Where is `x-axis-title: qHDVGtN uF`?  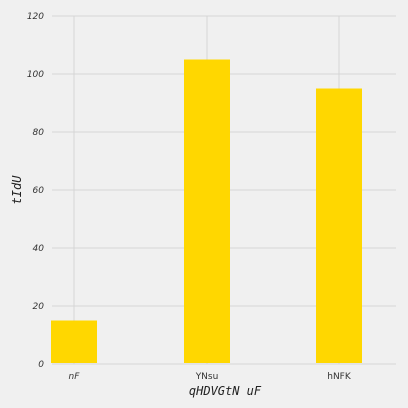 x-axis-title: qHDVGtN uF is located at coordinates (225, 391).